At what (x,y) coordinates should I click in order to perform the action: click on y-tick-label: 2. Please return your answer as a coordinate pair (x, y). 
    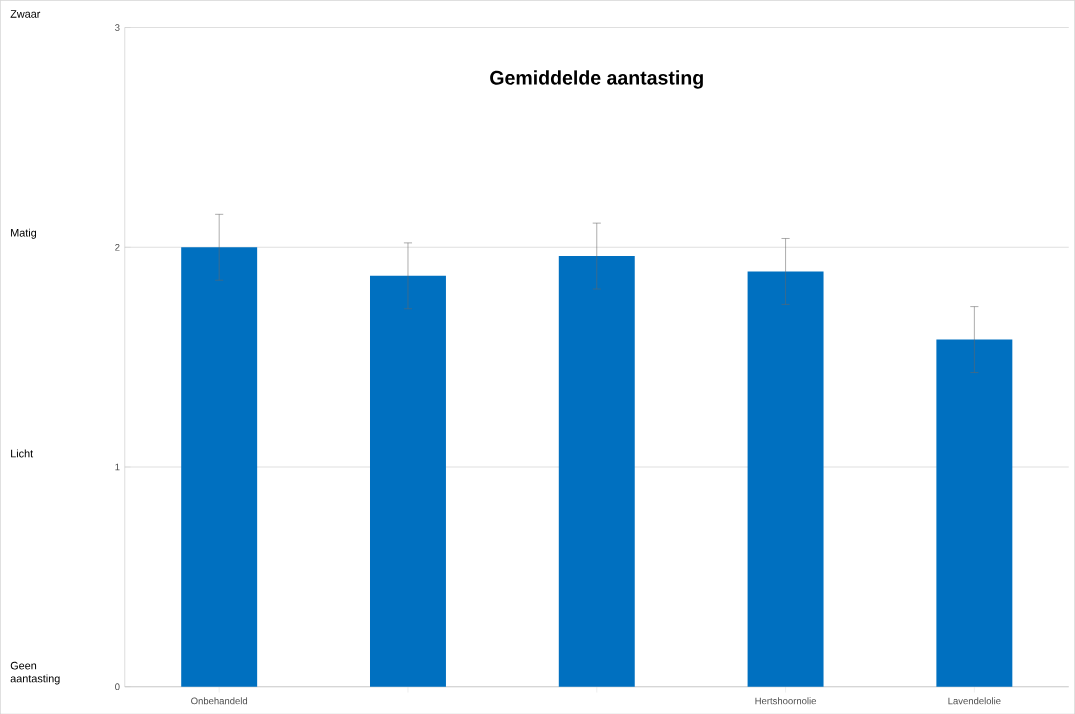
    Looking at the image, I should click on (117, 247).